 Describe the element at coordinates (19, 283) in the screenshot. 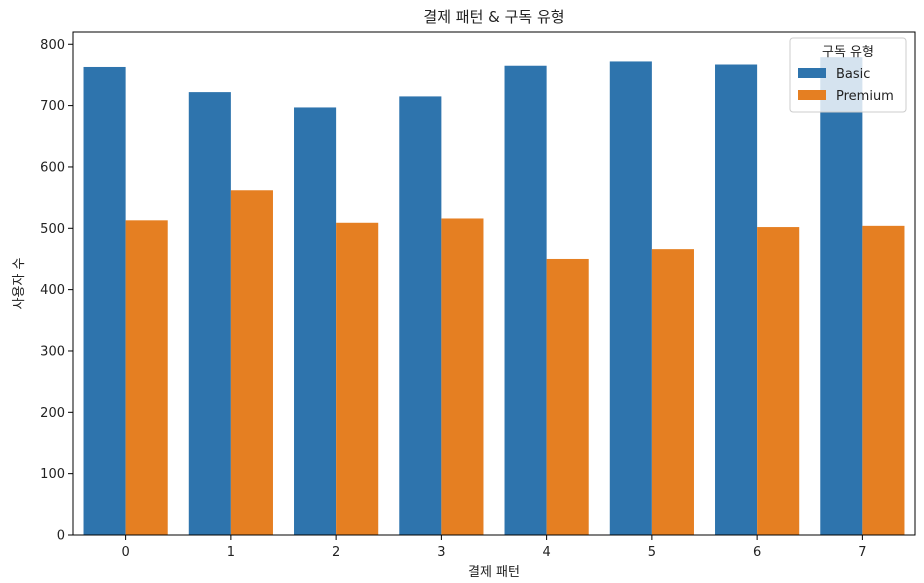

I see `y-axis-label: 사용자 수` at that location.